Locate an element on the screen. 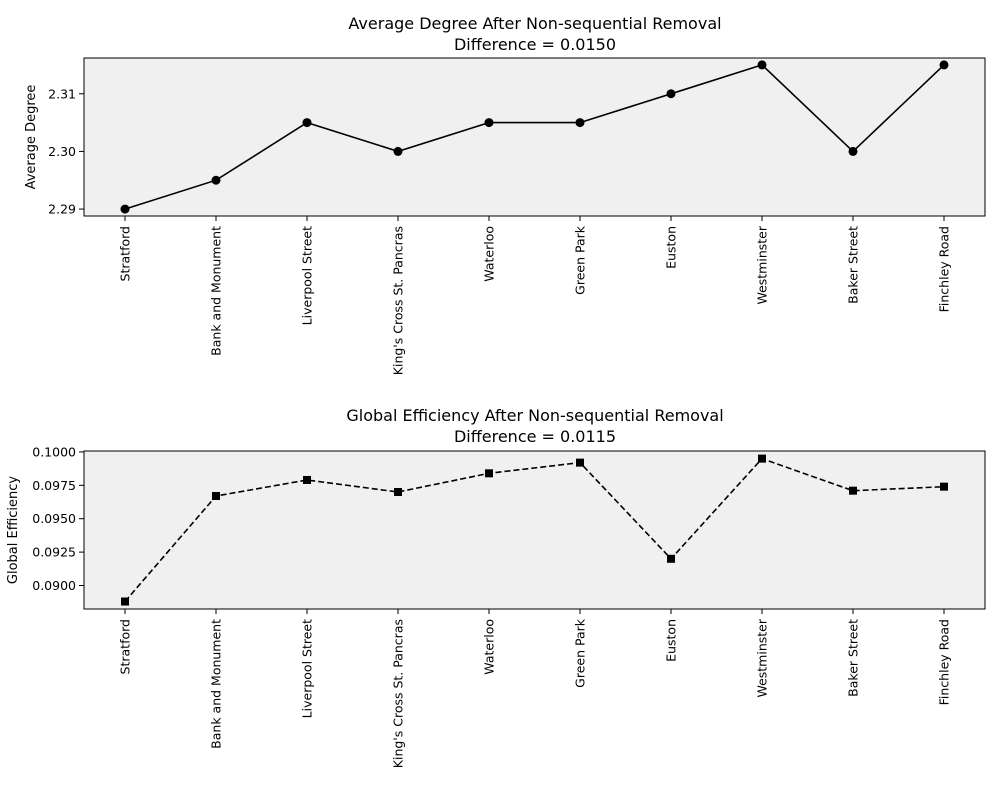 The image size is (1000, 800). chart-2-y-ticks: 0.0900 0.0925 0.0950 0.0975 0.1000 is located at coordinates (58, 518).